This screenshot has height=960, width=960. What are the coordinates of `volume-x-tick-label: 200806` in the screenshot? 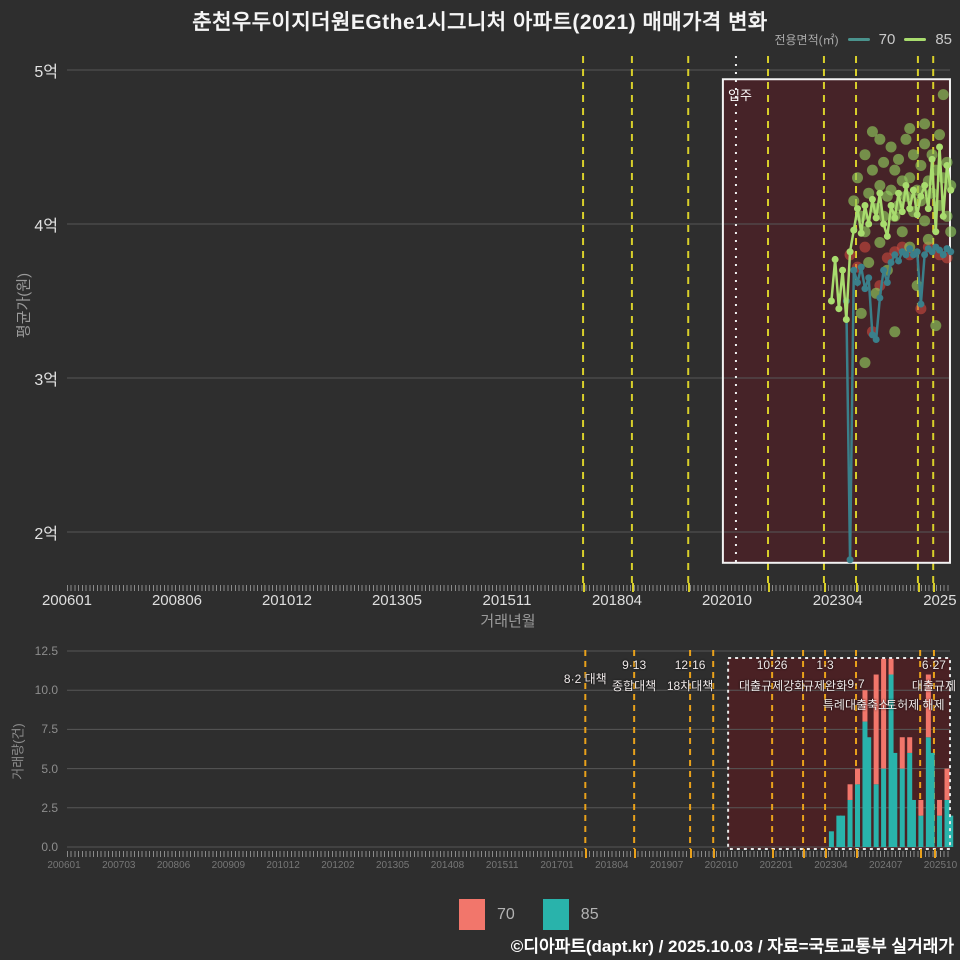 It's located at (173, 865).